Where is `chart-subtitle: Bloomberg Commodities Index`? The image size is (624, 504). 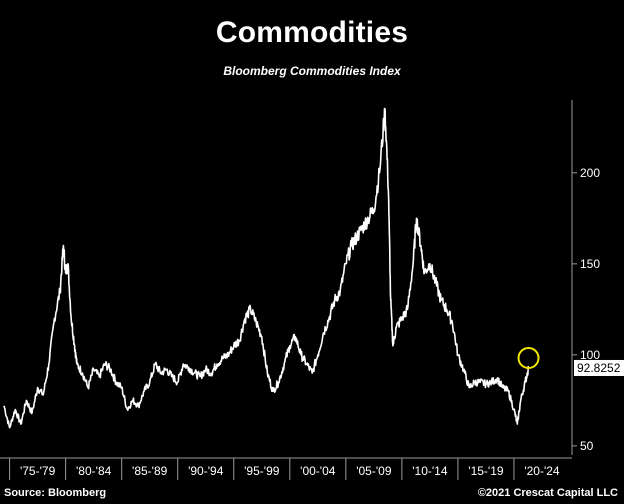
chart-subtitle: Bloomberg Commodities Index is located at coordinates (312, 71).